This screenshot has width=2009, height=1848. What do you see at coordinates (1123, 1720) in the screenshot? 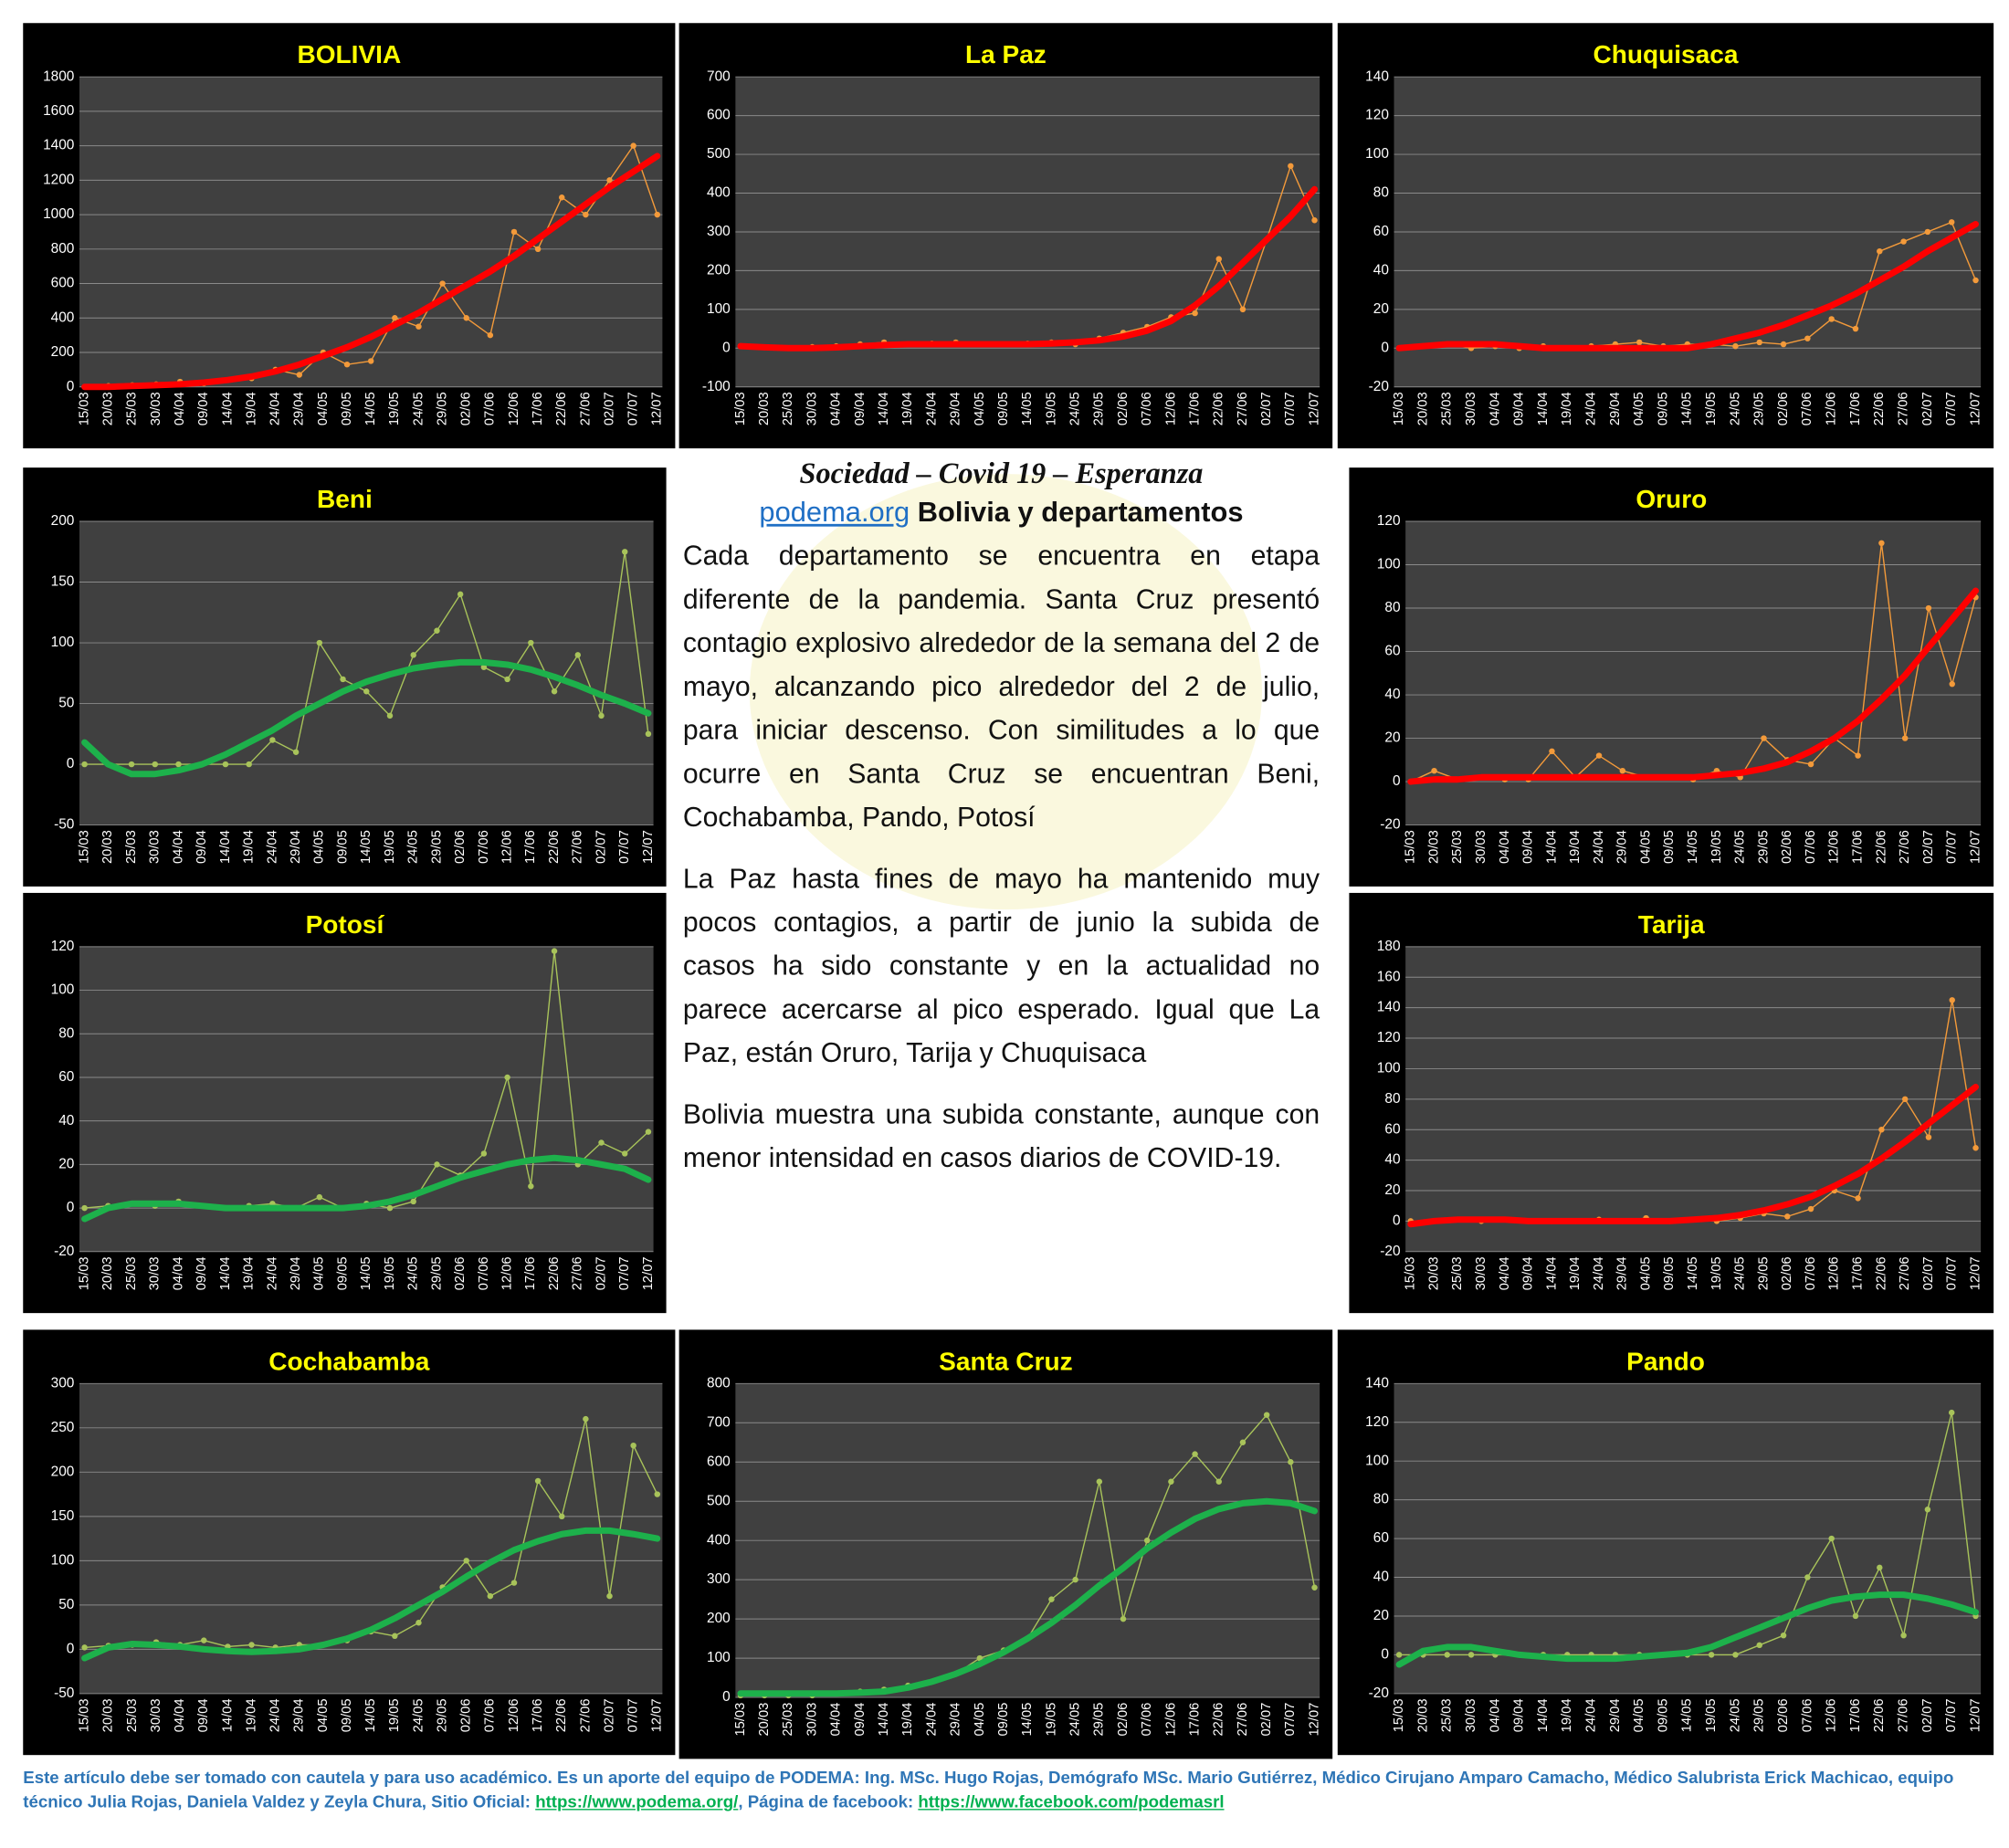
I see `x-tick-label: 02/06` at bounding box center [1123, 1720].